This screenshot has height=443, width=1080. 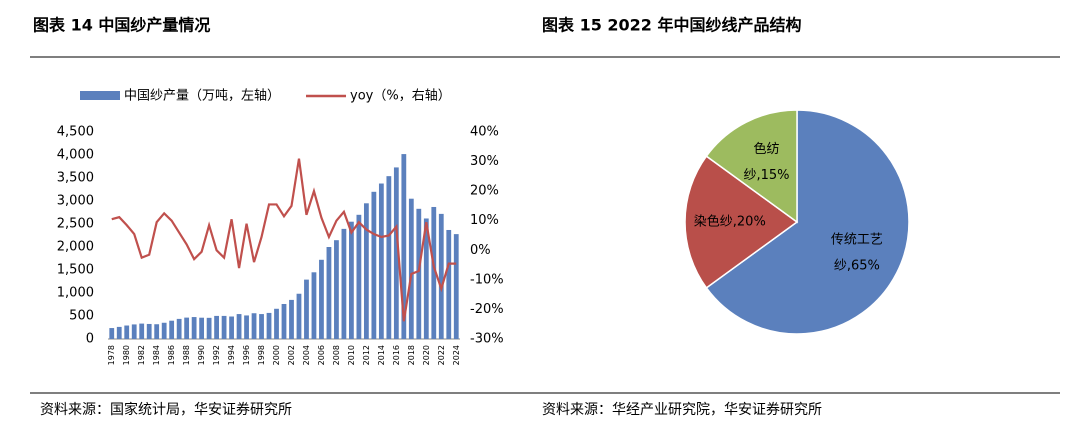 What do you see at coordinates (75, 224) in the screenshot?
I see `y-tick-label: 2,500` at bounding box center [75, 224].